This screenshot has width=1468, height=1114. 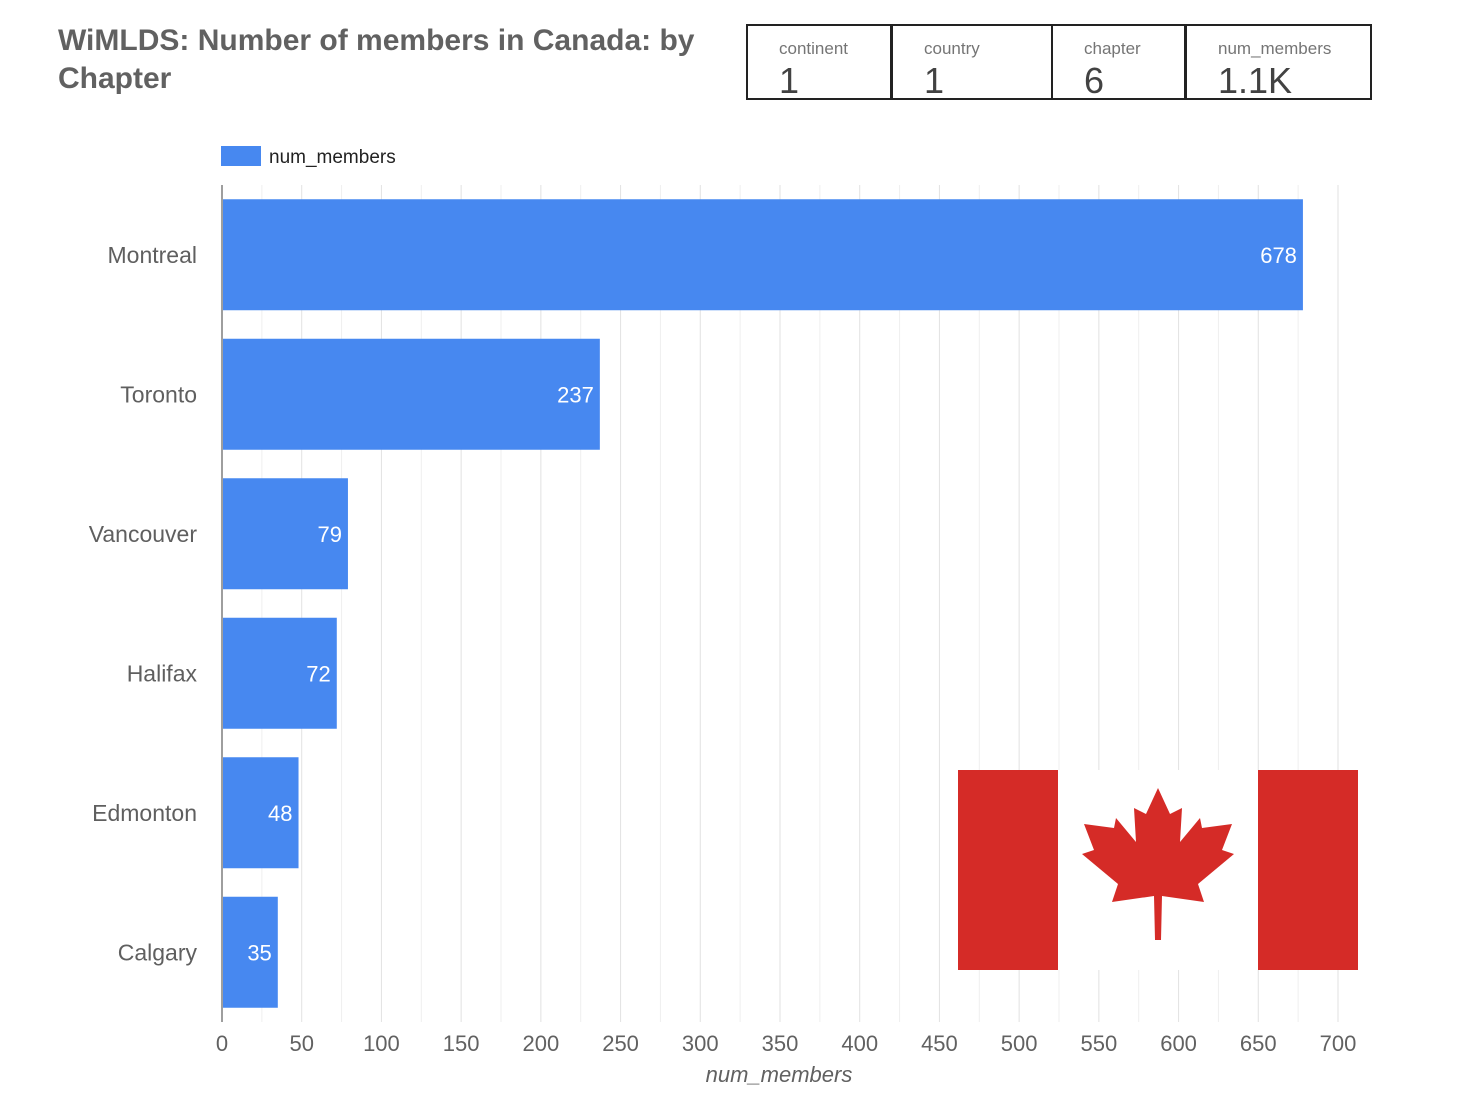 I want to click on canada-flag-image, so click(x=1158, y=870).